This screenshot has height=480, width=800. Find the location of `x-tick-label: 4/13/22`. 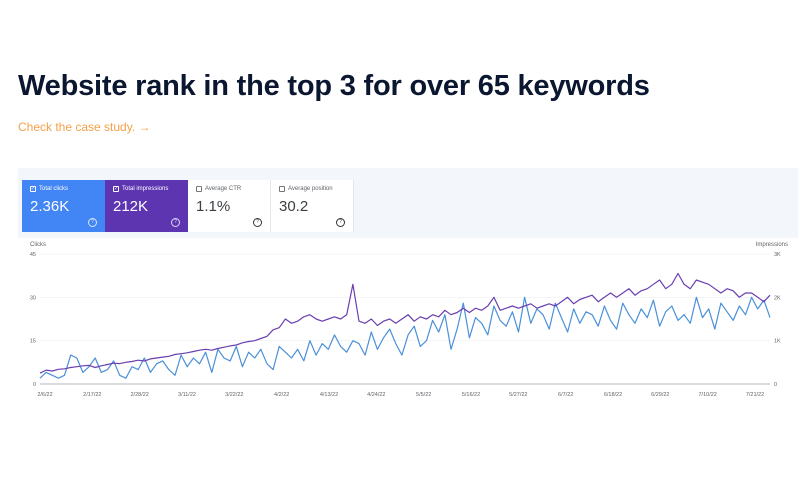

x-tick-label: 4/13/22 is located at coordinates (329, 395).